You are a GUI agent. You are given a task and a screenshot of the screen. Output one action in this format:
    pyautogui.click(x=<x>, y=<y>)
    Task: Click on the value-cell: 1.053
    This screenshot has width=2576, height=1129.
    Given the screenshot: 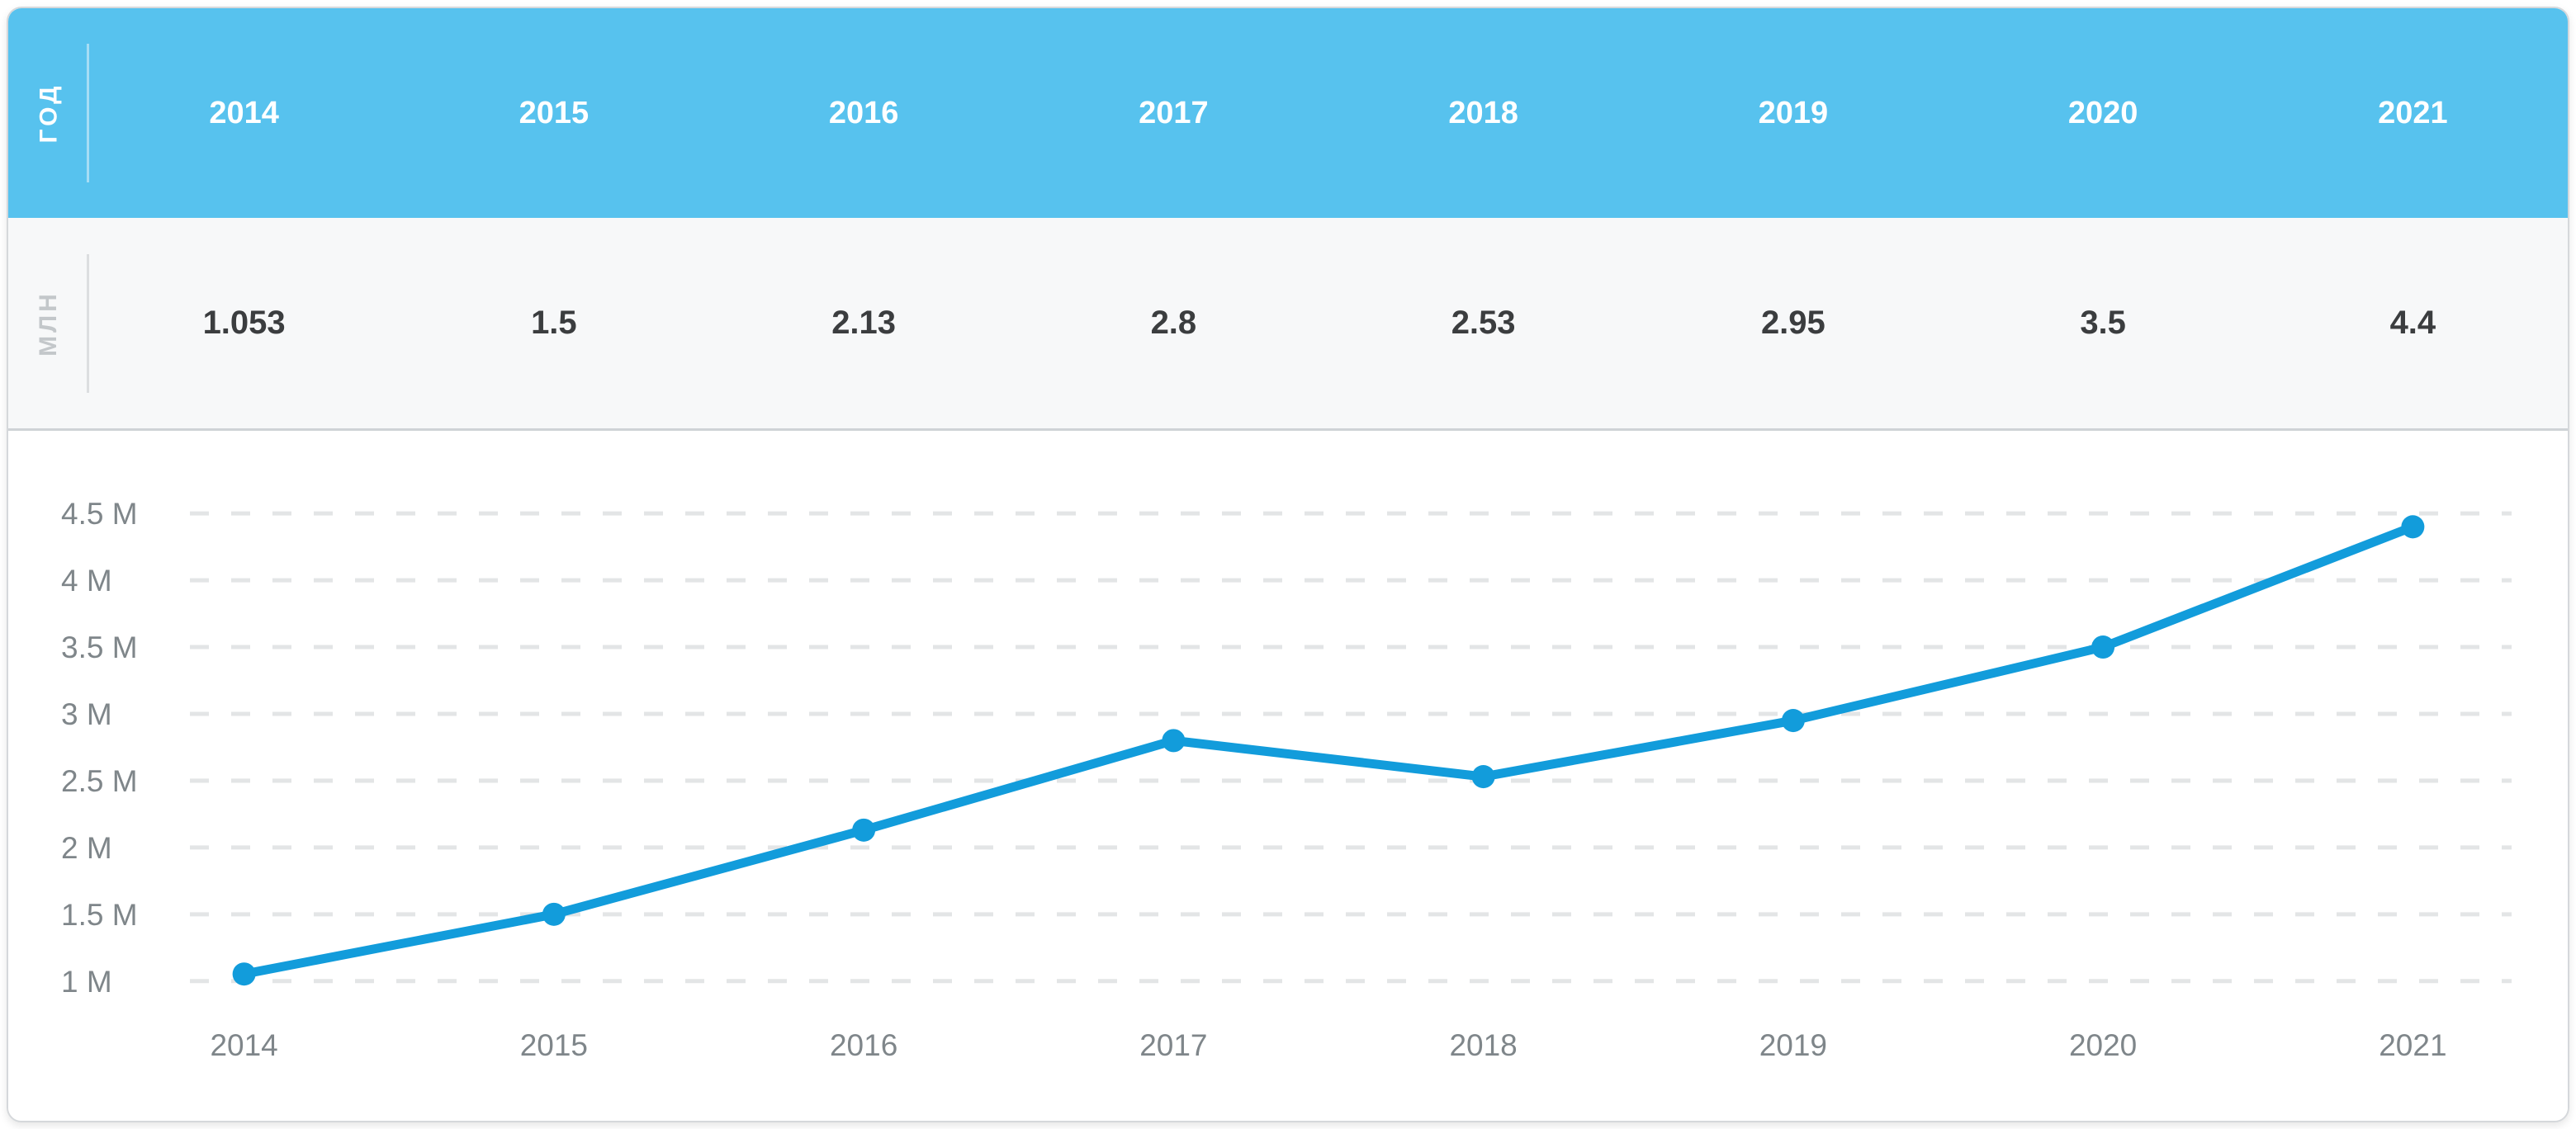 What is the action you would take?
    pyautogui.click(x=244, y=323)
    